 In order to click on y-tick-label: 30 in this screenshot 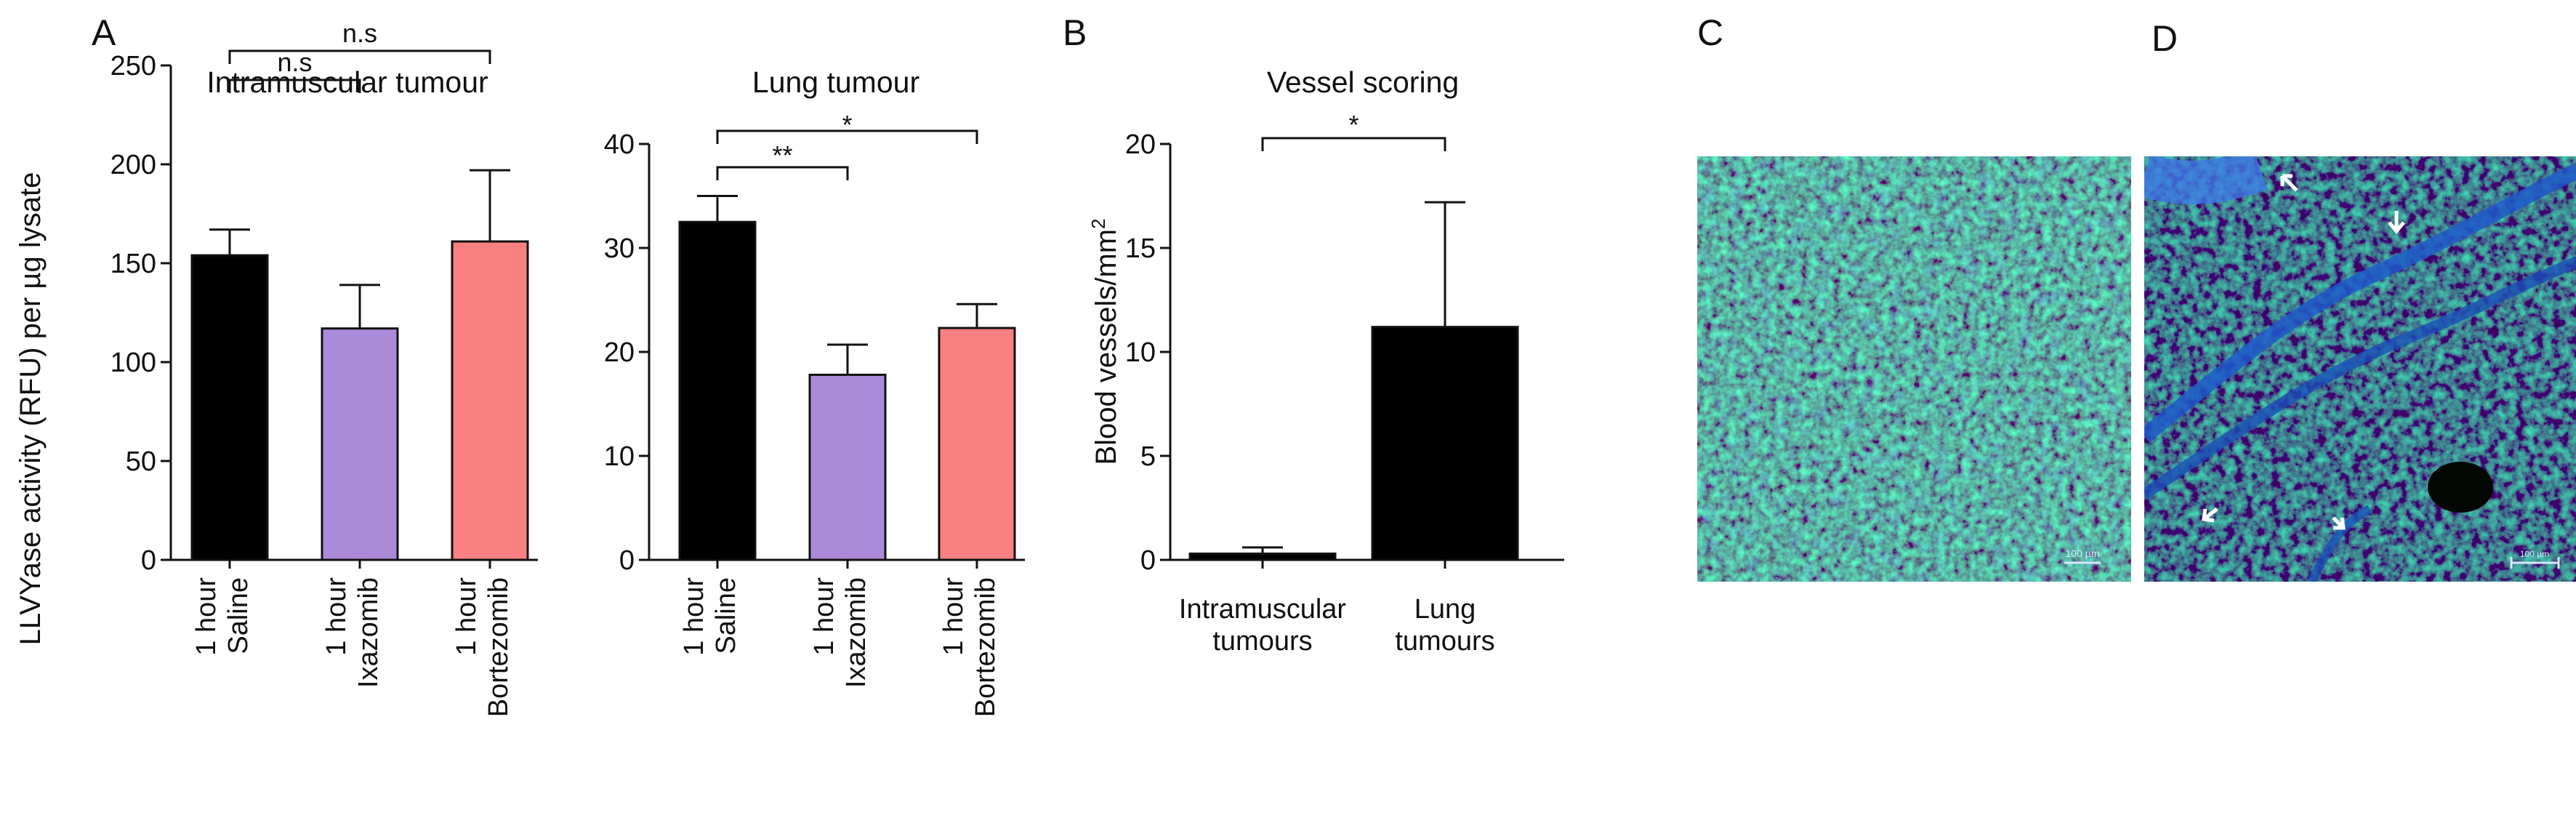, I will do `click(619, 248)`.